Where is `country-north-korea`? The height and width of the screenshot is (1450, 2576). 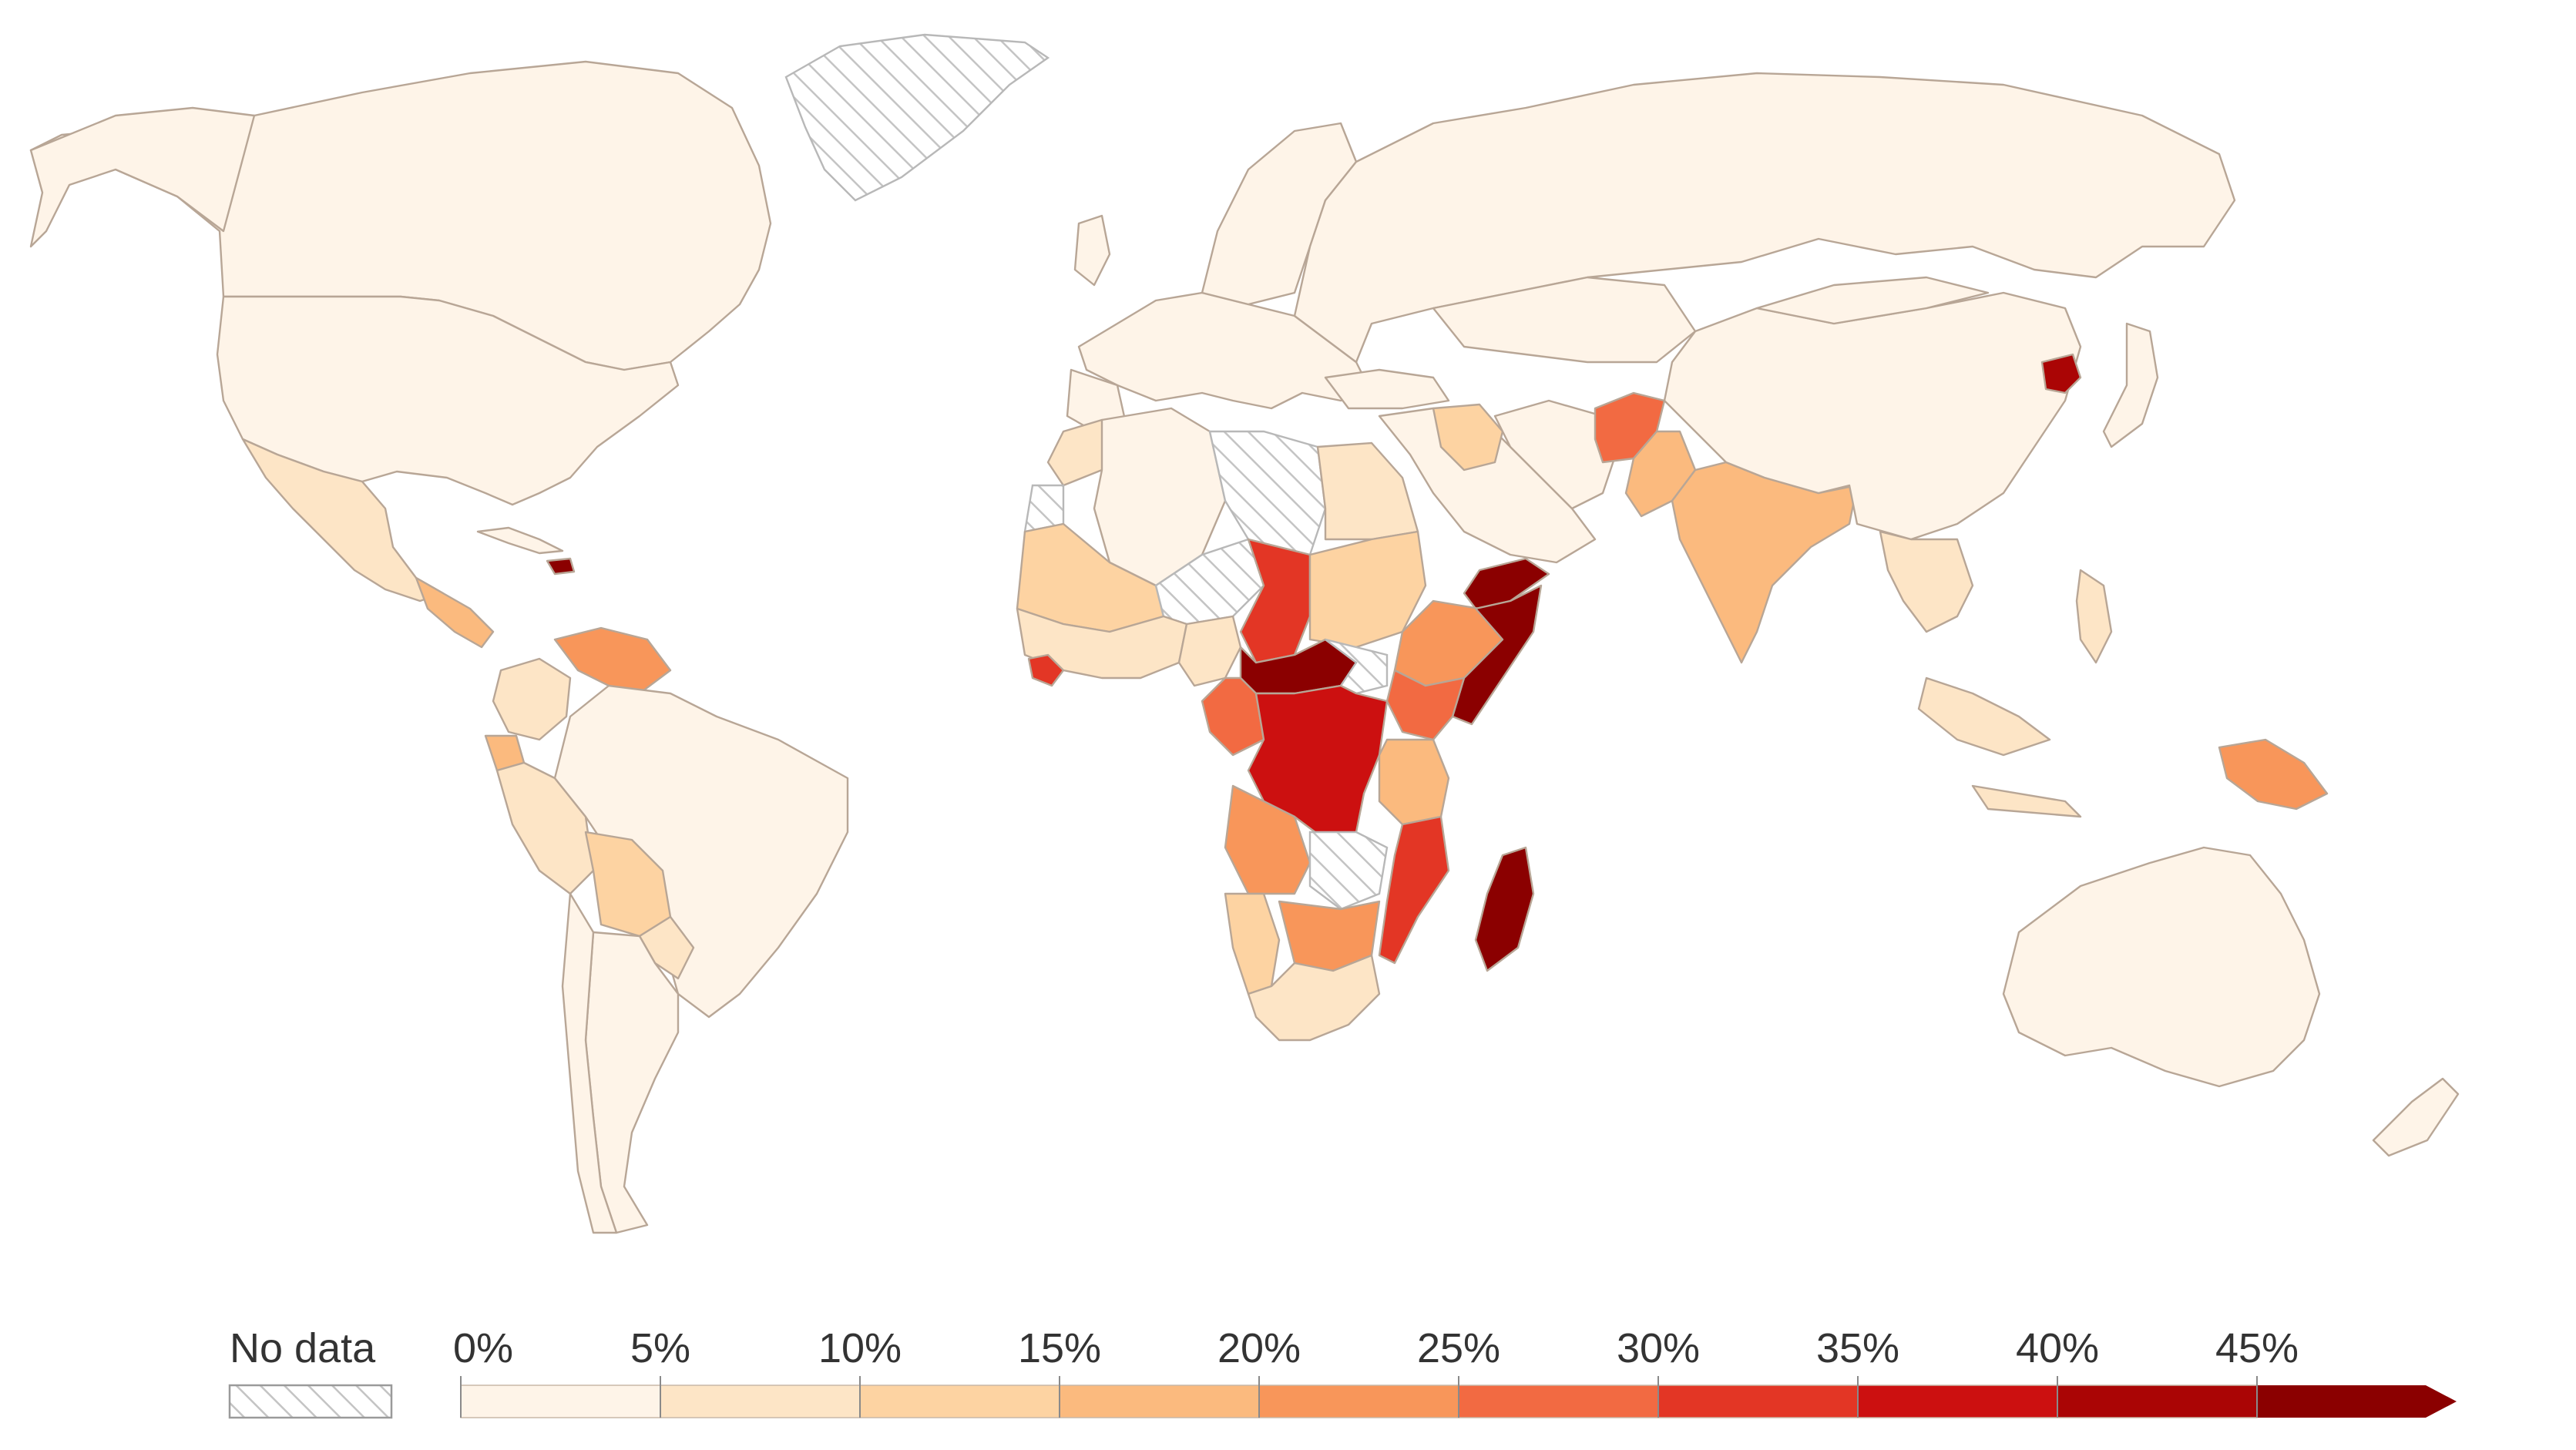 country-north-korea is located at coordinates (2061, 373).